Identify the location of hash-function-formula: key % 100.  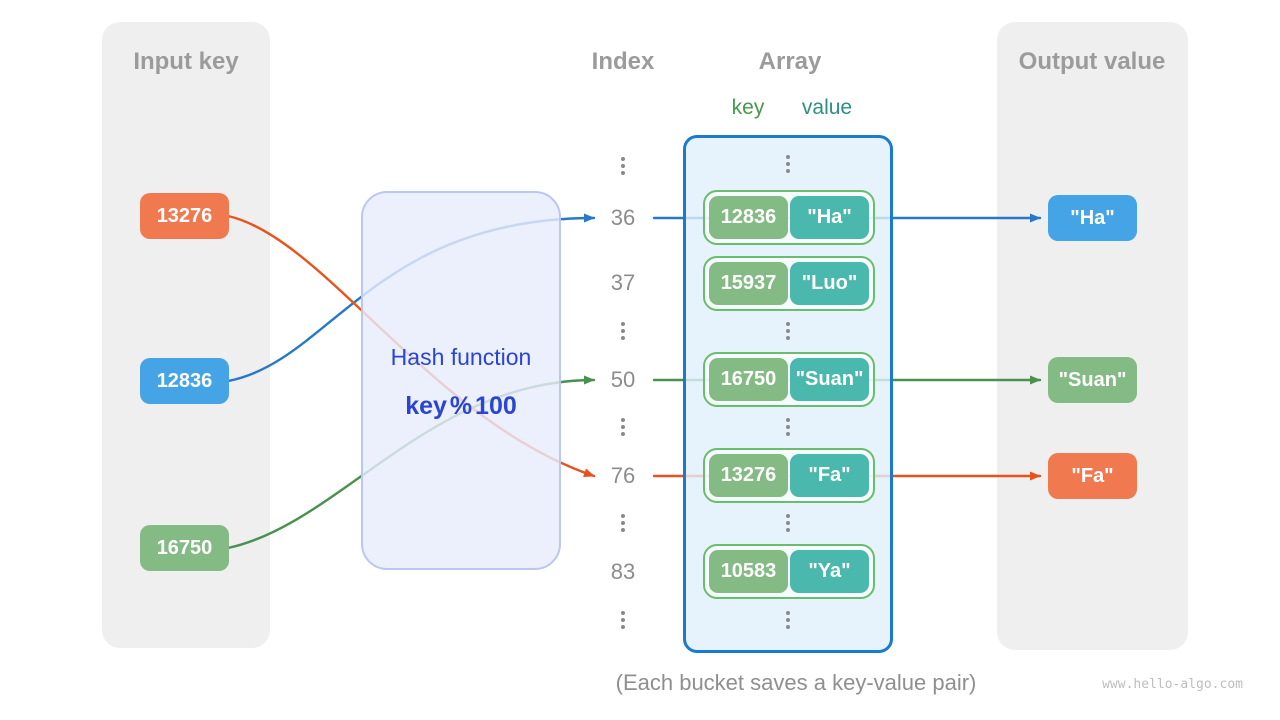
(461, 406).